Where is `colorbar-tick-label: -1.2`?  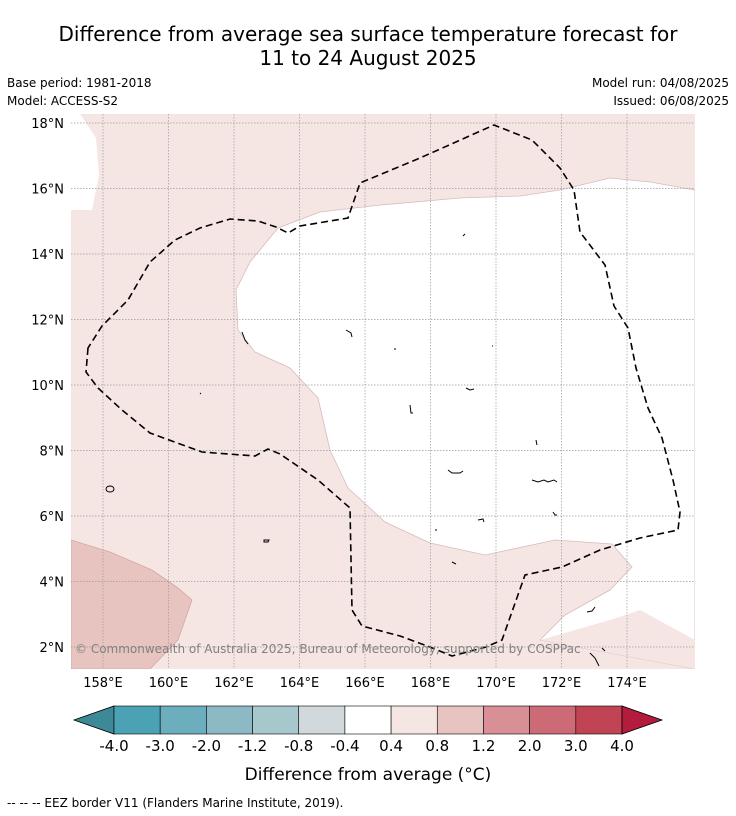 colorbar-tick-label: -1.2 is located at coordinates (252, 746).